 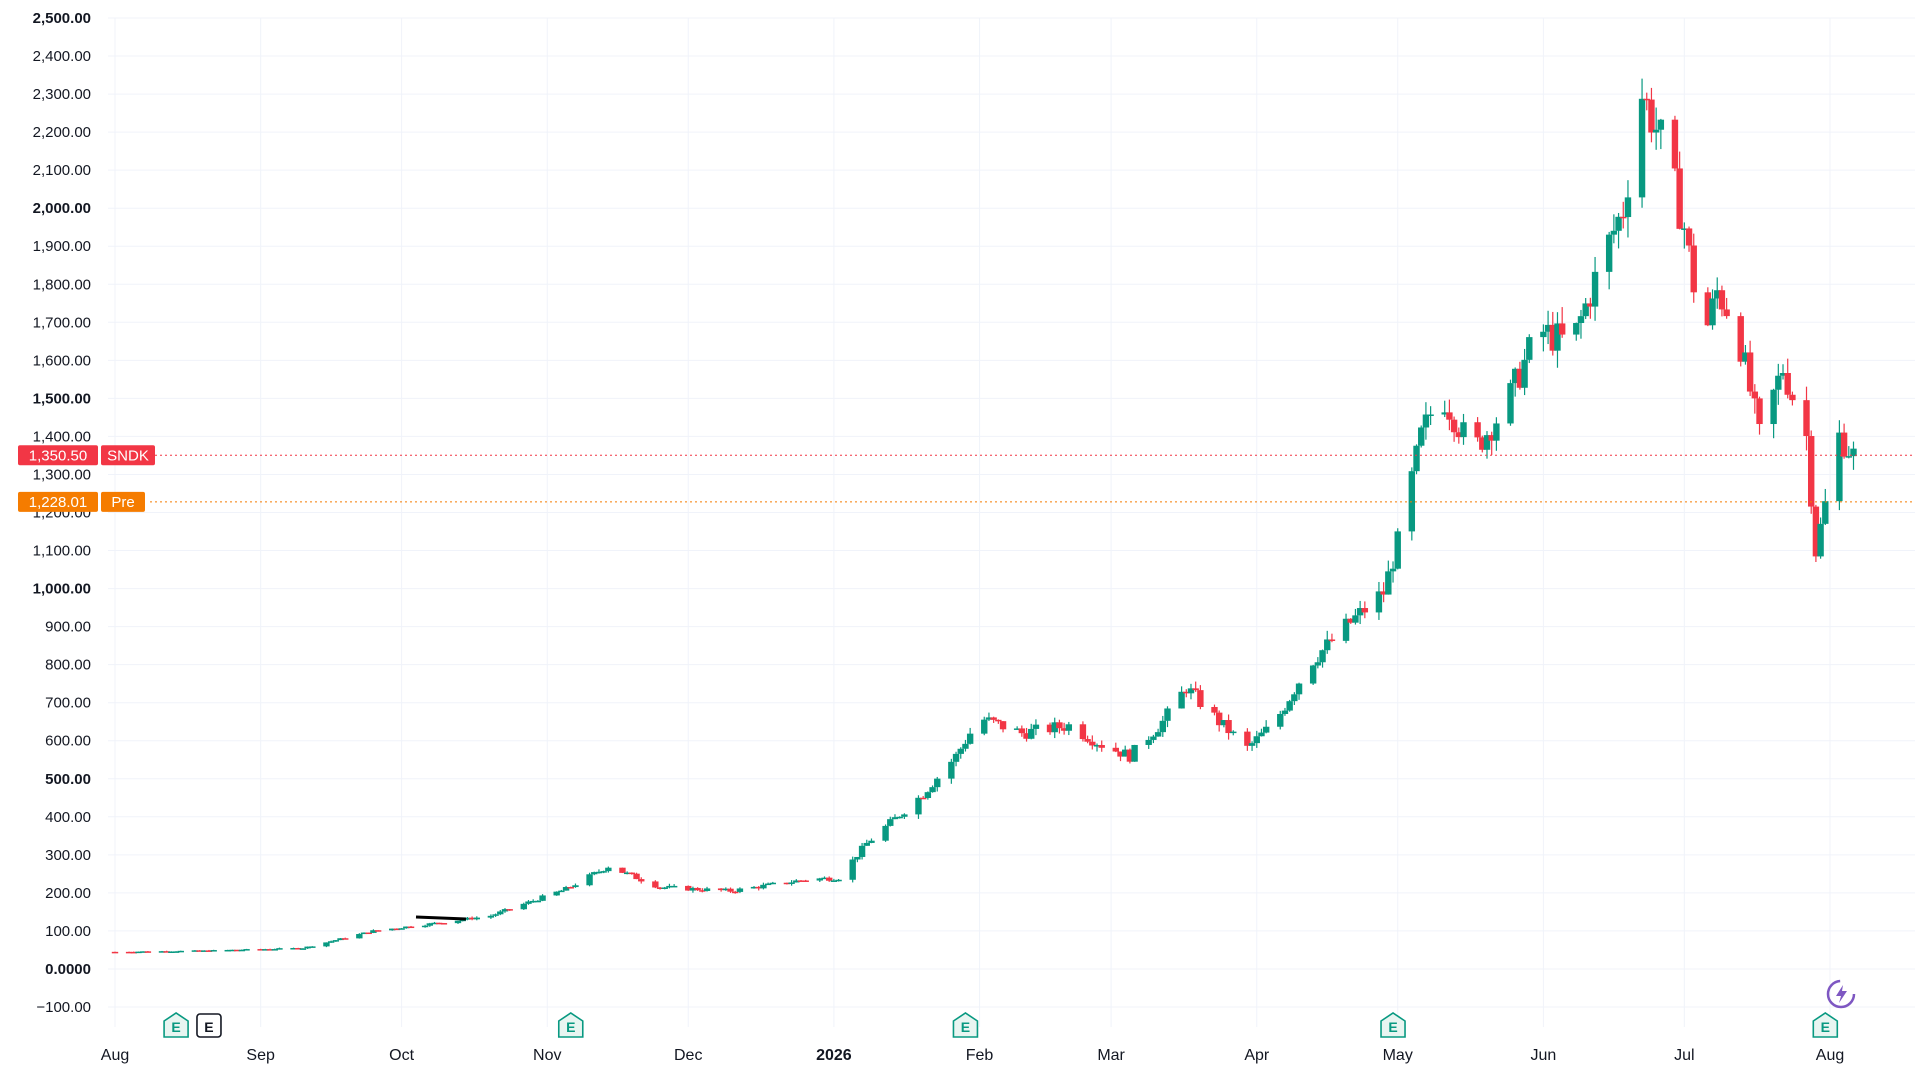 I want to click on price-tag-name: Pre, so click(x=122, y=502).